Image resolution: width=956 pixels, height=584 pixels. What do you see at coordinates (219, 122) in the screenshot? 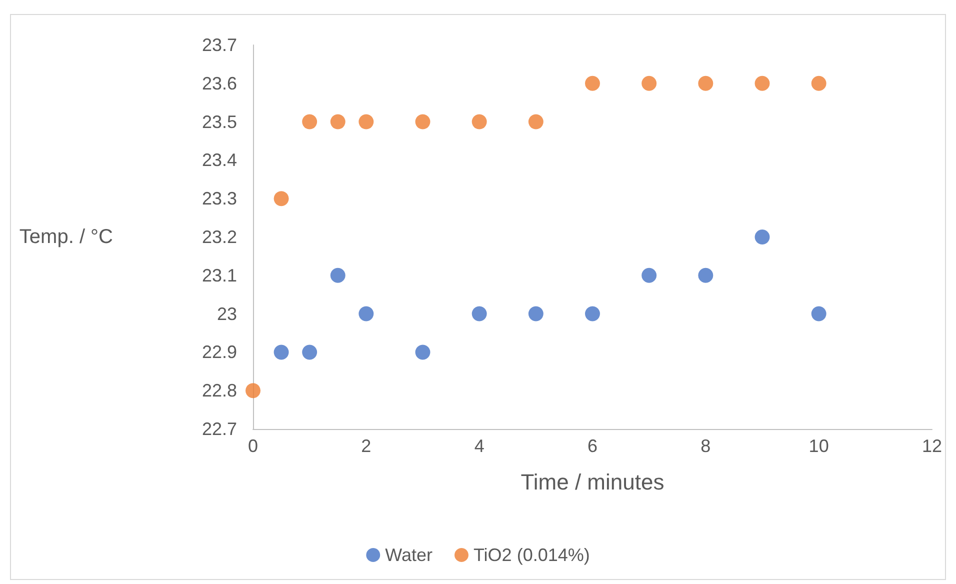
I see `y-tick-label: 23.5` at bounding box center [219, 122].